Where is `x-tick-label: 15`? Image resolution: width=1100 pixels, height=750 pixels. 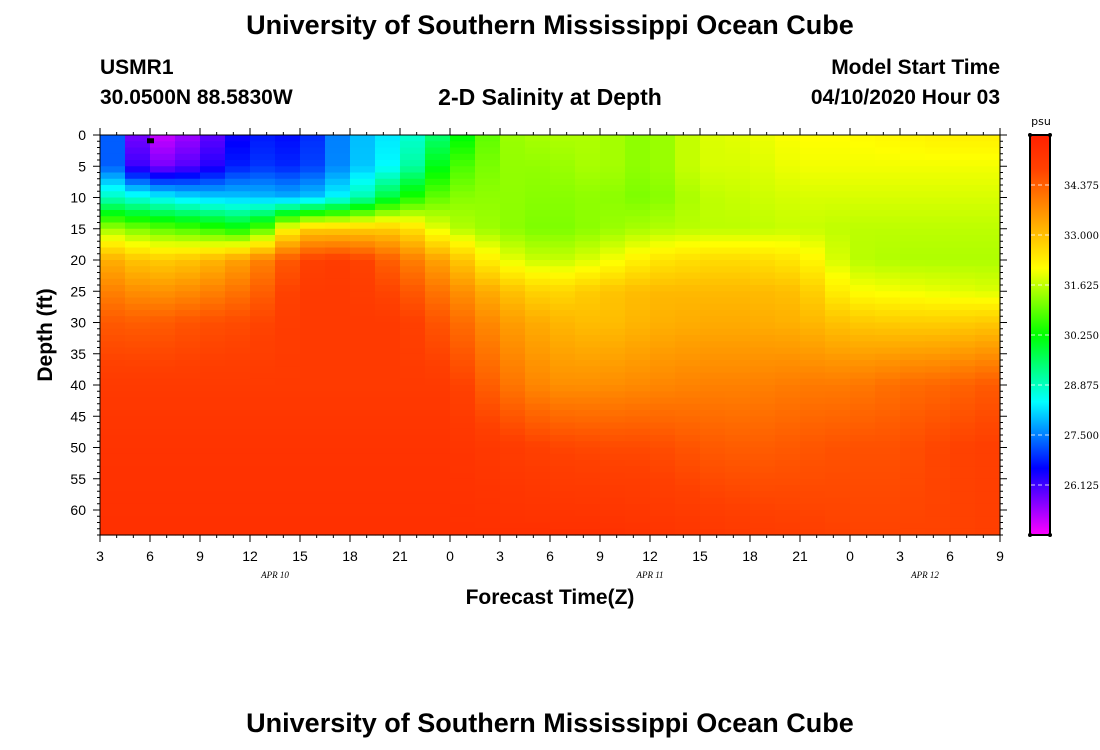
x-tick-label: 15 is located at coordinates (700, 556).